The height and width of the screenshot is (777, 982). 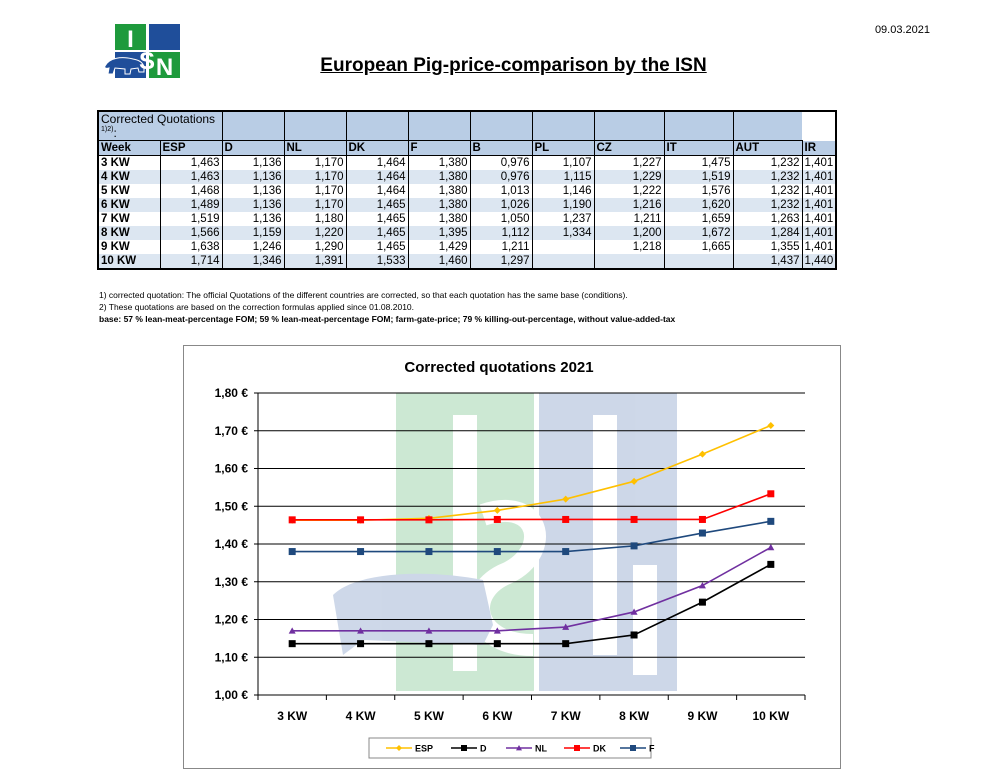 I want to click on price-cell: 1,216, so click(x=628, y=205).